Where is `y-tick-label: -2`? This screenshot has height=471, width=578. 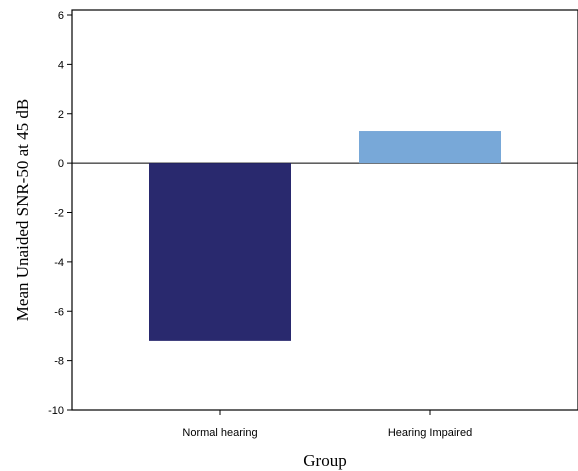 y-tick-label: -2 is located at coordinates (59, 214).